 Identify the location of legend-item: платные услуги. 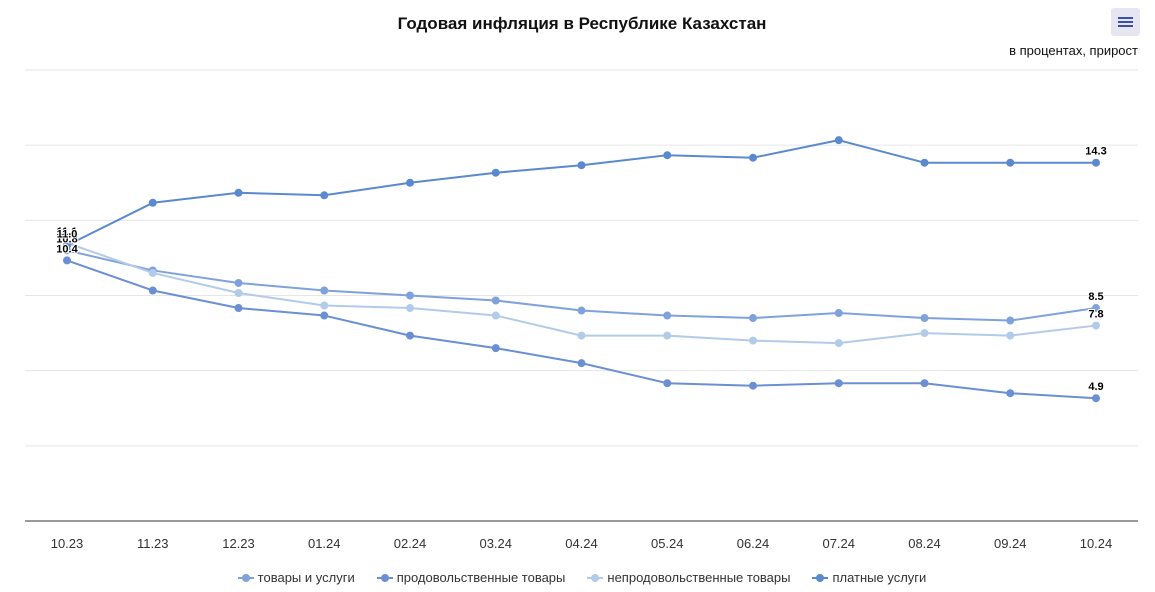
(869, 577).